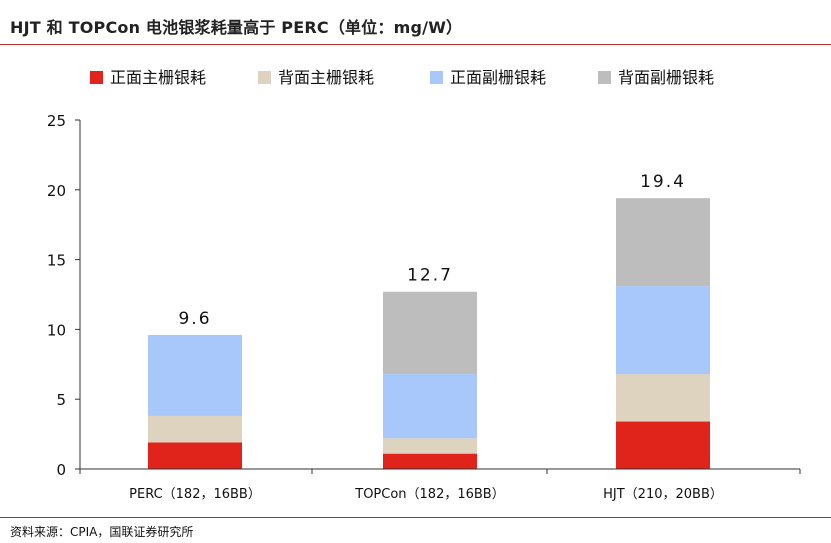 The height and width of the screenshot is (543, 831). What do you see at coordinates (64, 295) in the screenshot?
I see `y-axis: 0 5 10 15 20 25` at bounding box center [64, 295].